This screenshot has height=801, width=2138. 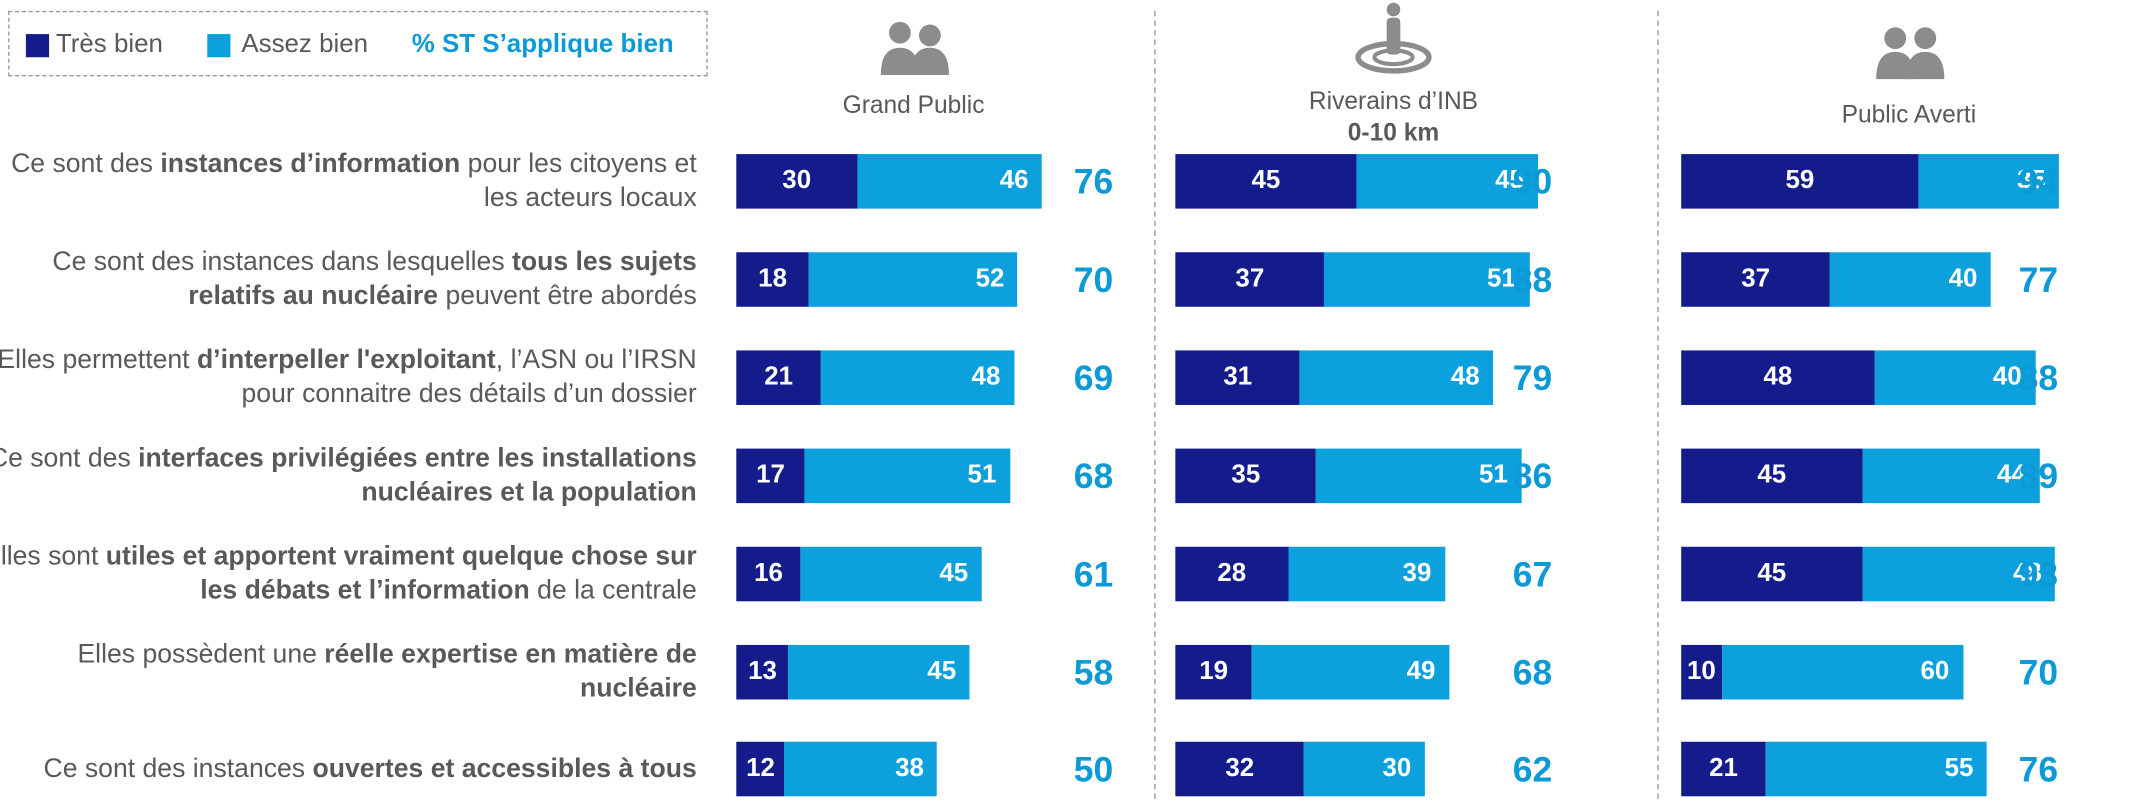 I want to click on panel-subtitle: 0-10 km, so click(x=1393, y=132).